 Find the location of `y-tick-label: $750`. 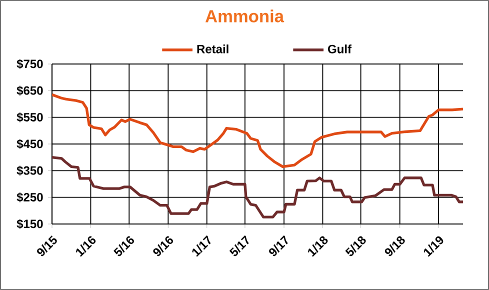

y-tick-label: $750 is located at coordinates (29, 64).